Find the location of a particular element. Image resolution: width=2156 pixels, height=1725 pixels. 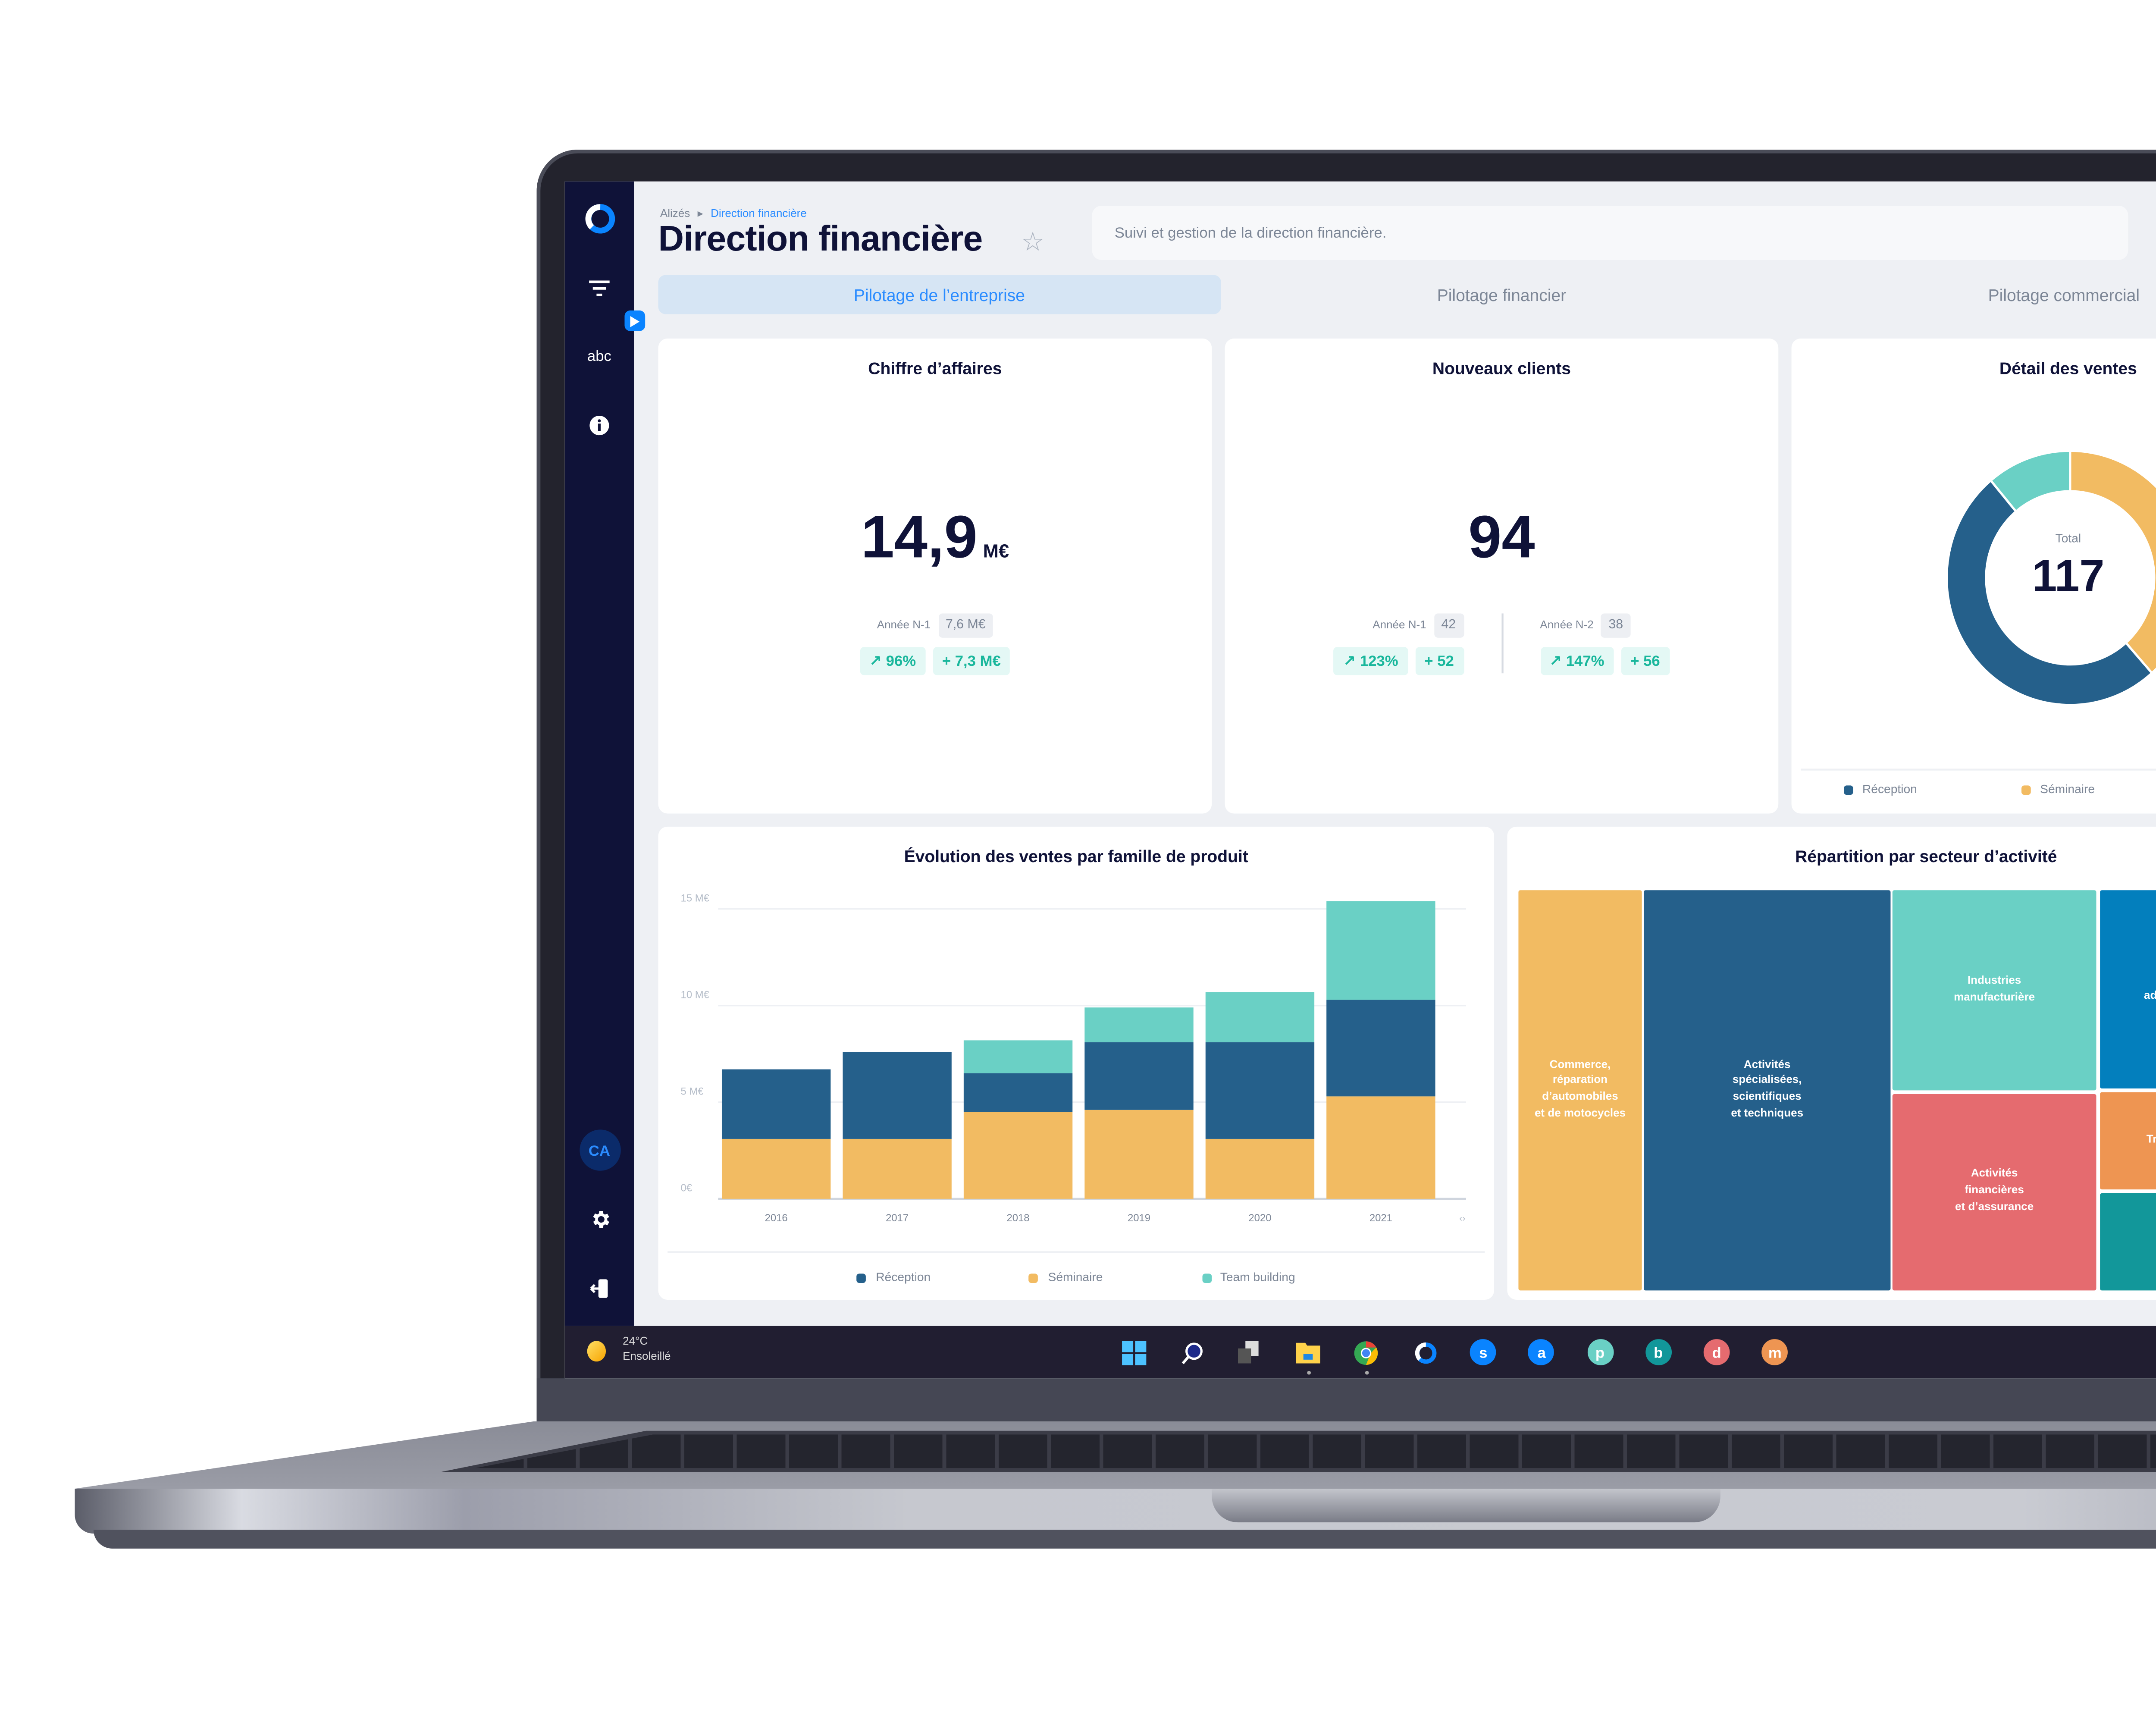

sidebar: abc CA is located at coordinates (599, 754).